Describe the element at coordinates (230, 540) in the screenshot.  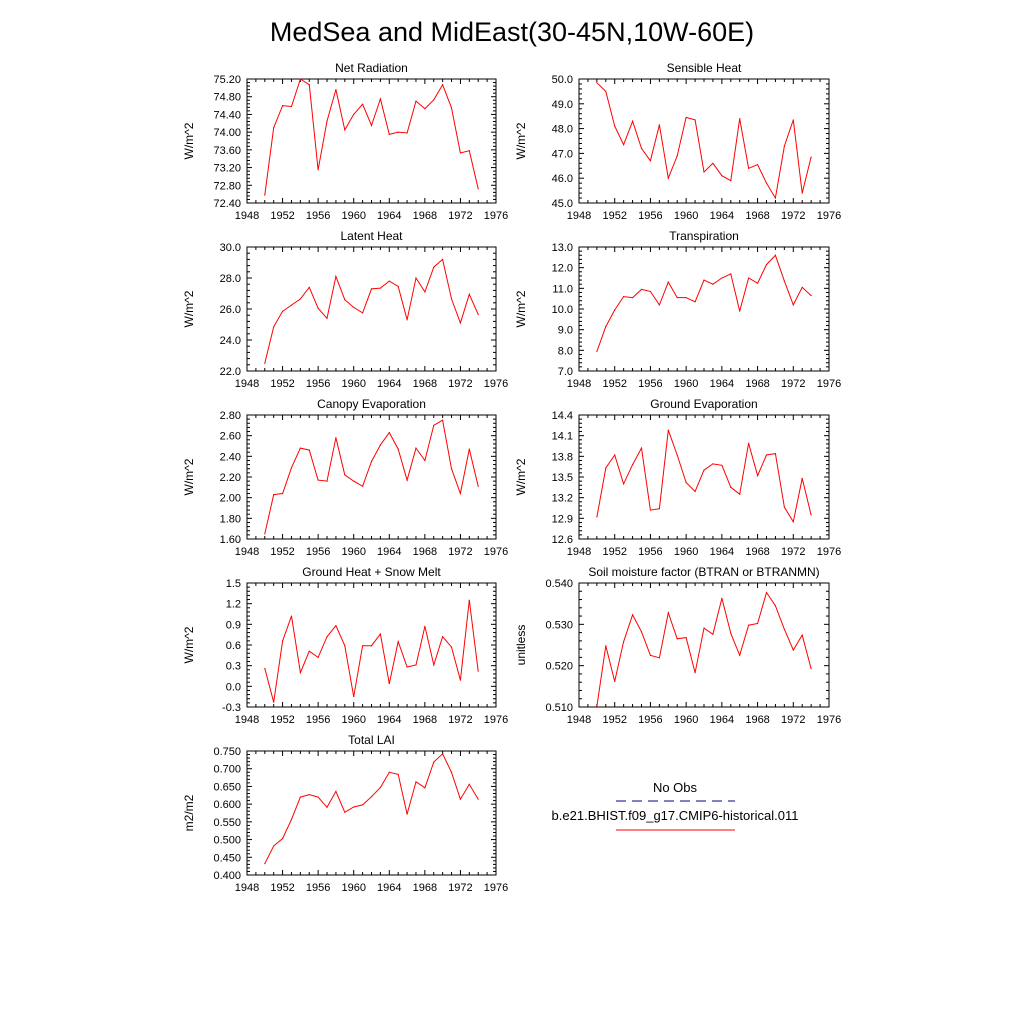
I see `y-tick-label: 1.60` at that location.